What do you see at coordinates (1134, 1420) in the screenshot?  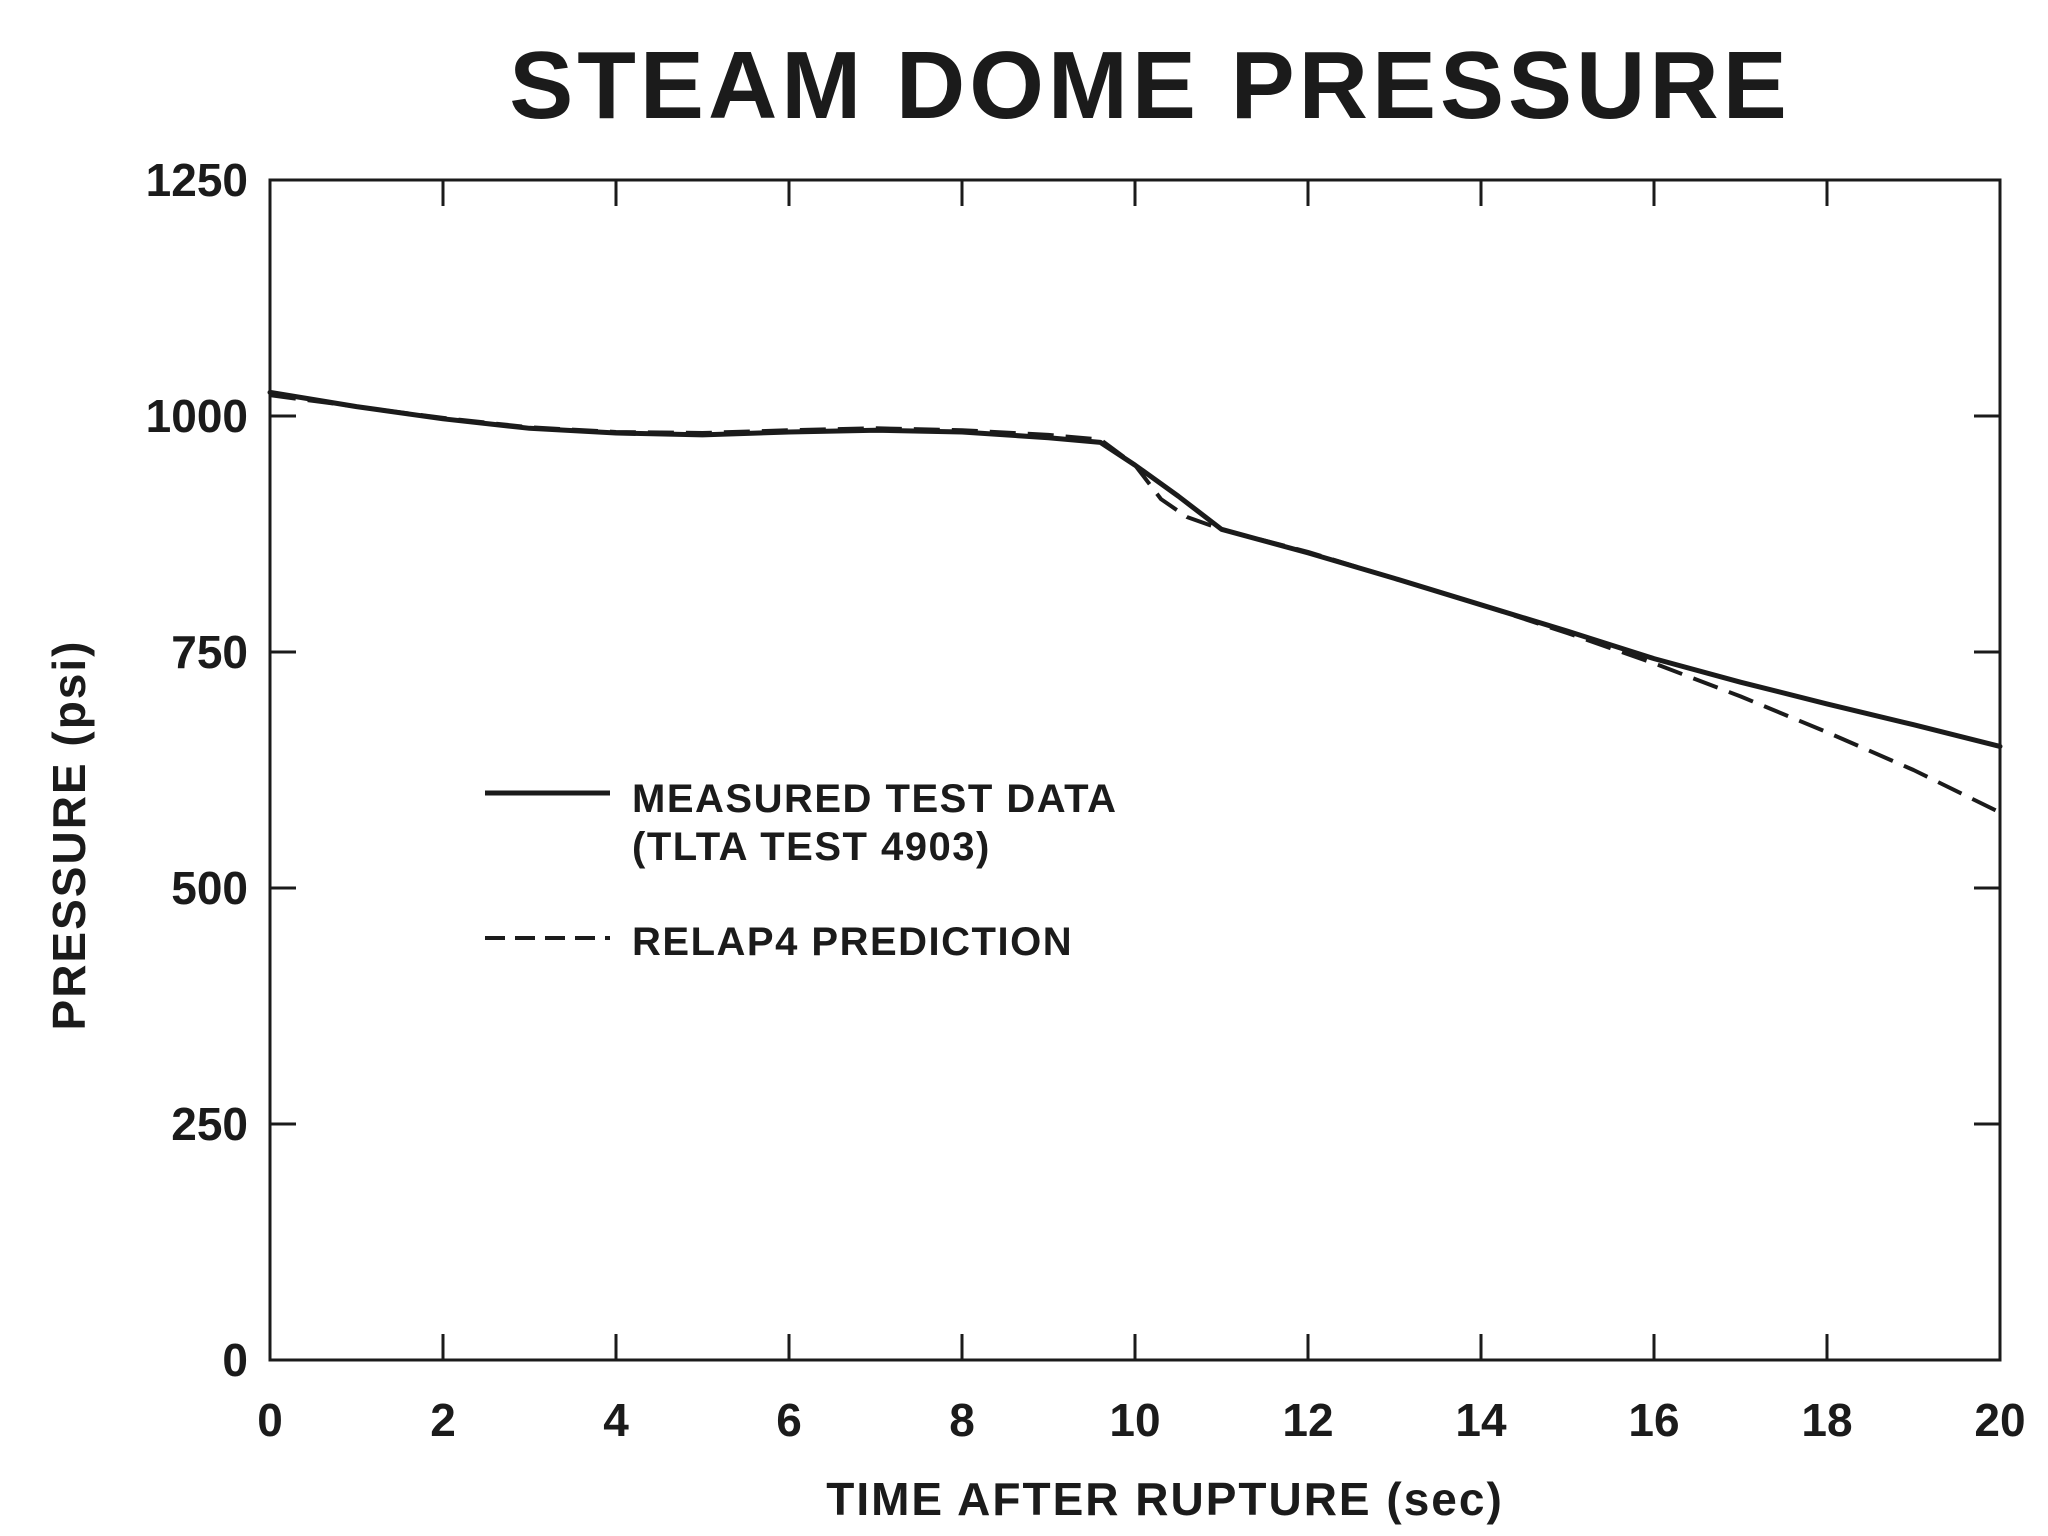 I see `x-tick-label: 10` at bounding box center [1134, 1420].